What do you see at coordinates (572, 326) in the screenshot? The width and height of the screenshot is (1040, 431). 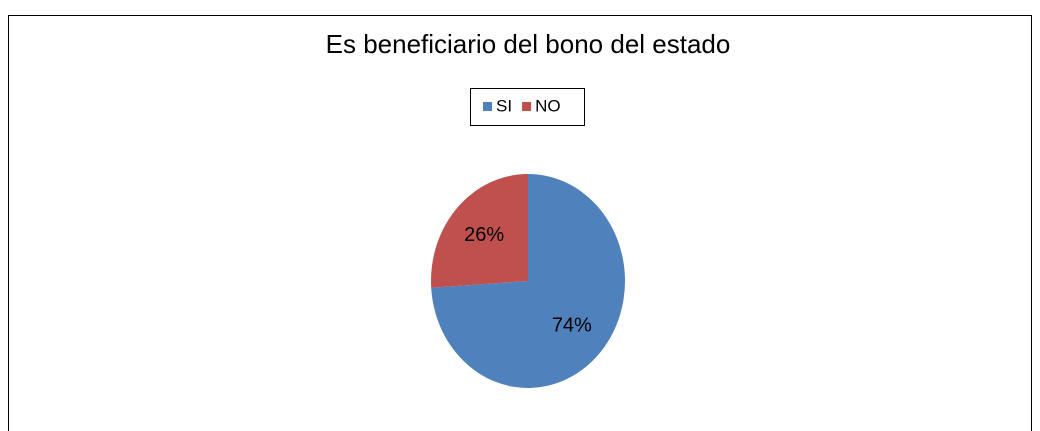 I see `data-label: 74%` at bounding box center [572, 326].